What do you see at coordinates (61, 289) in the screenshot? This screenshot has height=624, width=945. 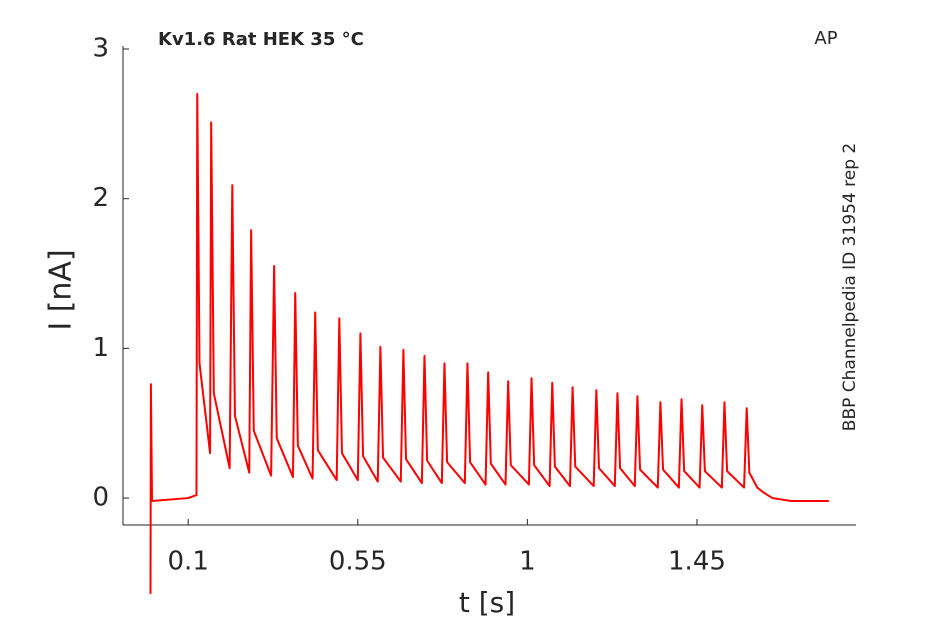 I see `y-axis-label: I [nA]` at bounding box center [61, 289].